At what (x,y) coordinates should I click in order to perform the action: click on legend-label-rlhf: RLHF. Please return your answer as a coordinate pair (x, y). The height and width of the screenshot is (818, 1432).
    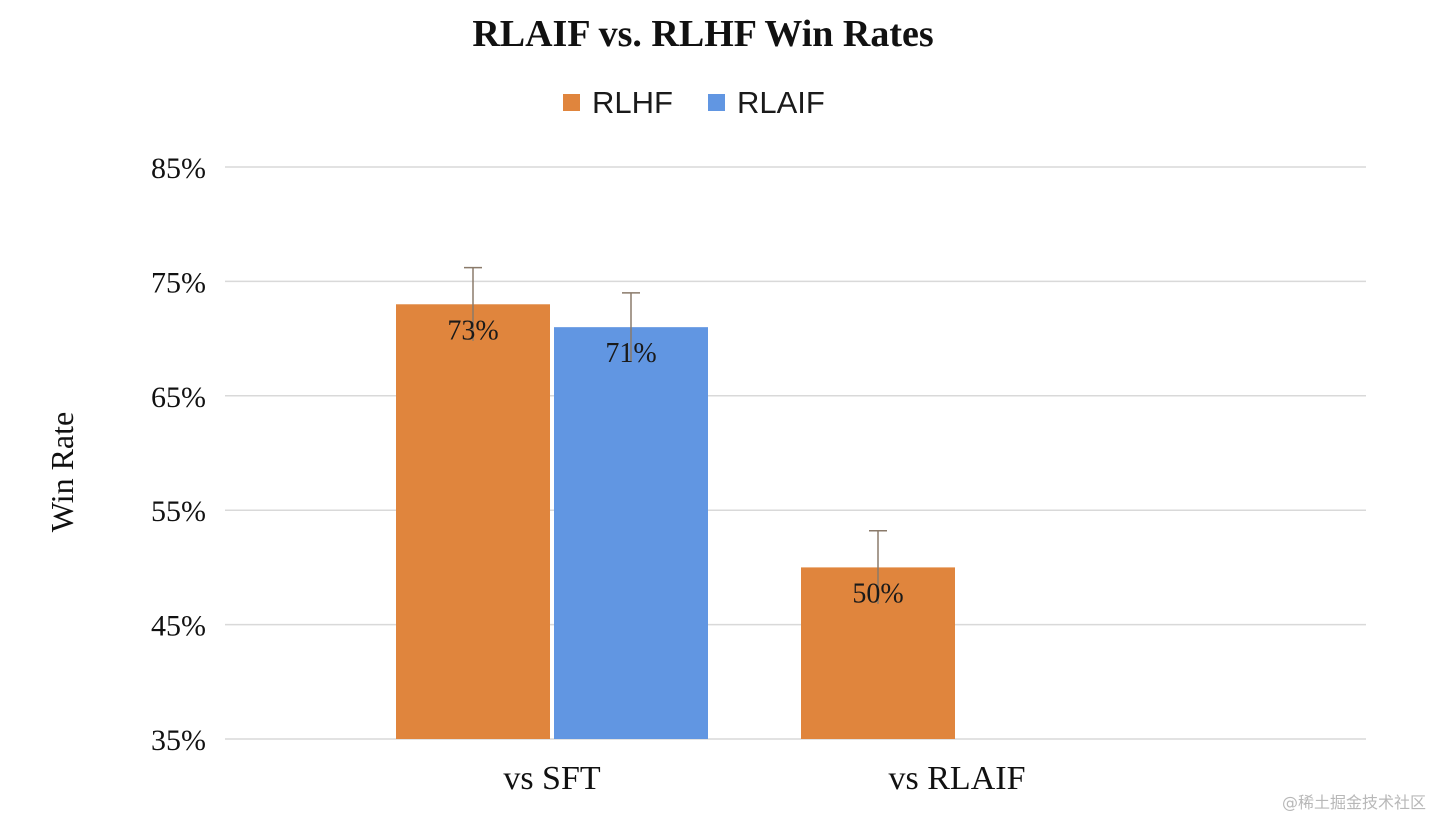
    Looking at the image, I should click on (632, 102).